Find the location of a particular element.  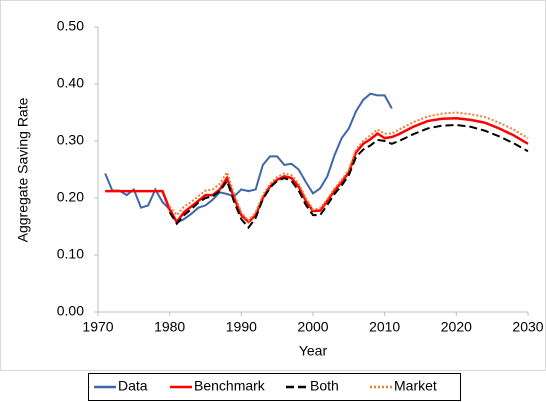

y-tick-label: 0.50 is located at coordinates (70, 26).